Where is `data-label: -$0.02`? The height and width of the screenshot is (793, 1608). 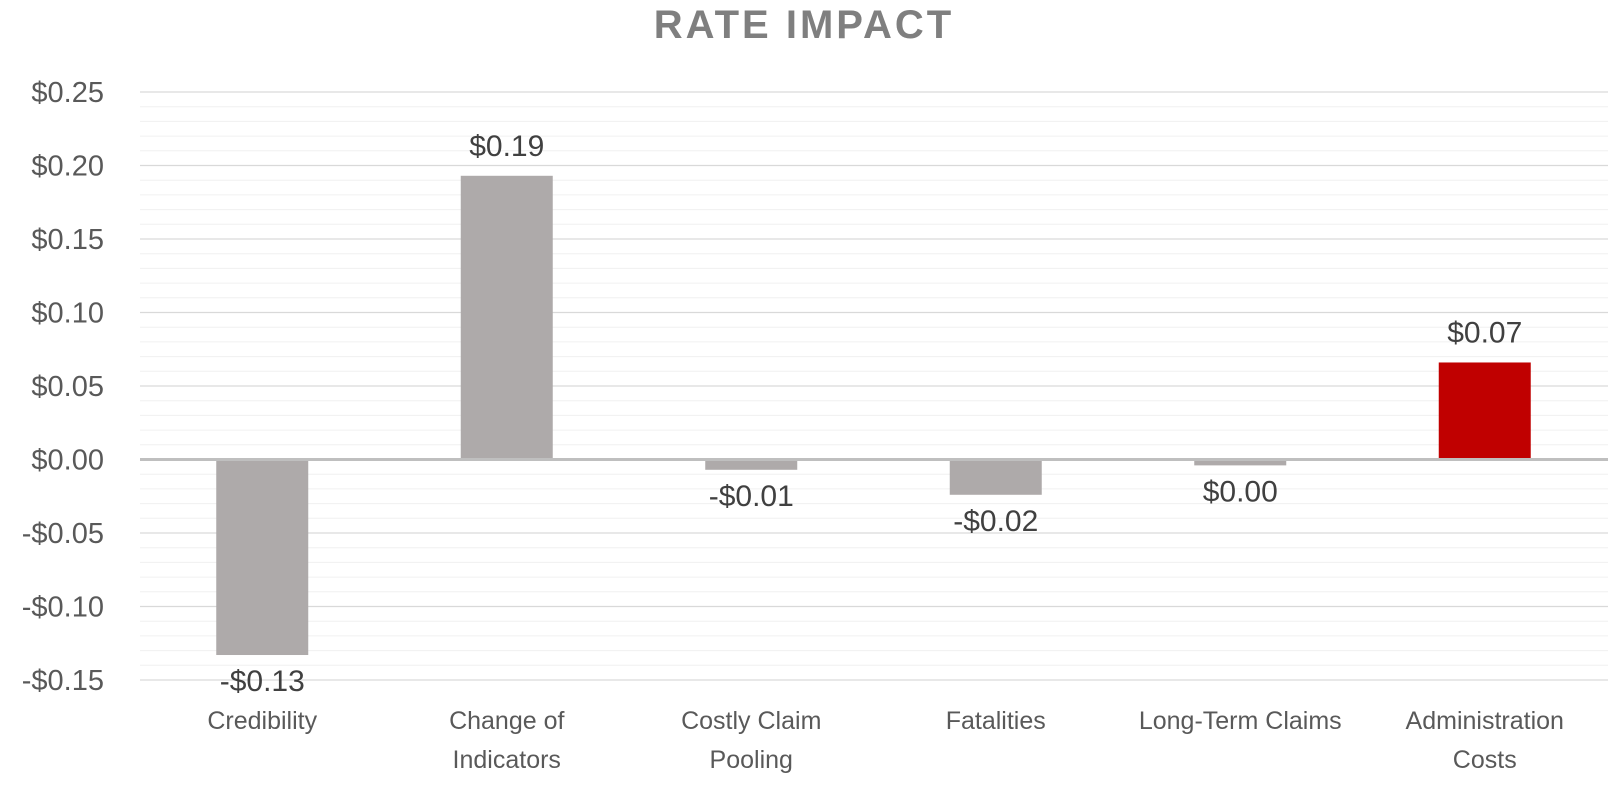 data-label: -$0.02 is located at coordinates (995, 521).